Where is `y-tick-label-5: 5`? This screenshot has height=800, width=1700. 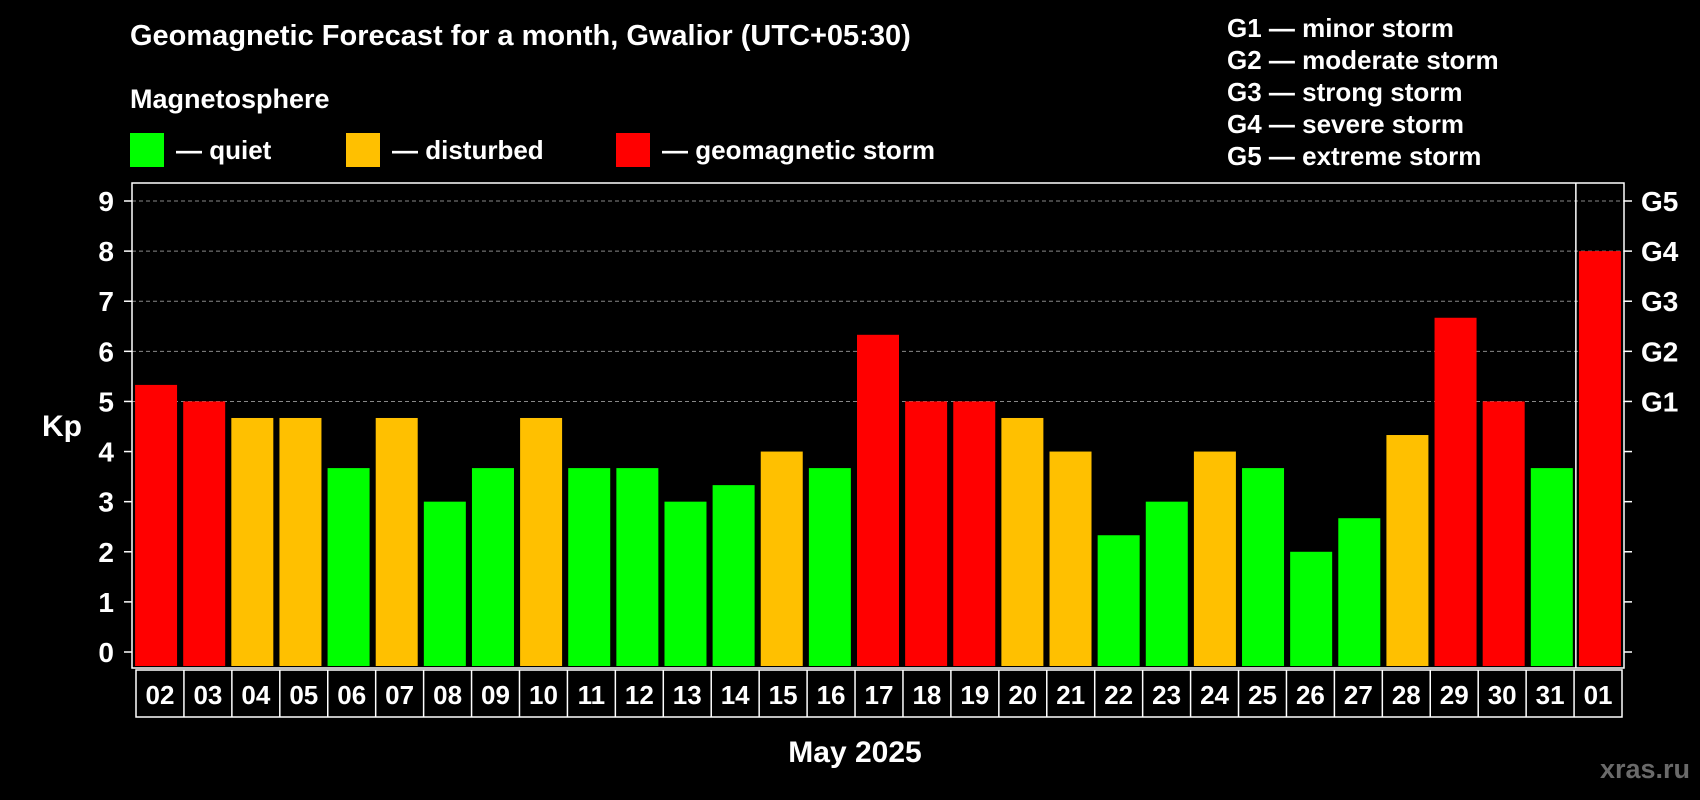
y-tick-label-5: 5 is located at coordinates (106, 401).